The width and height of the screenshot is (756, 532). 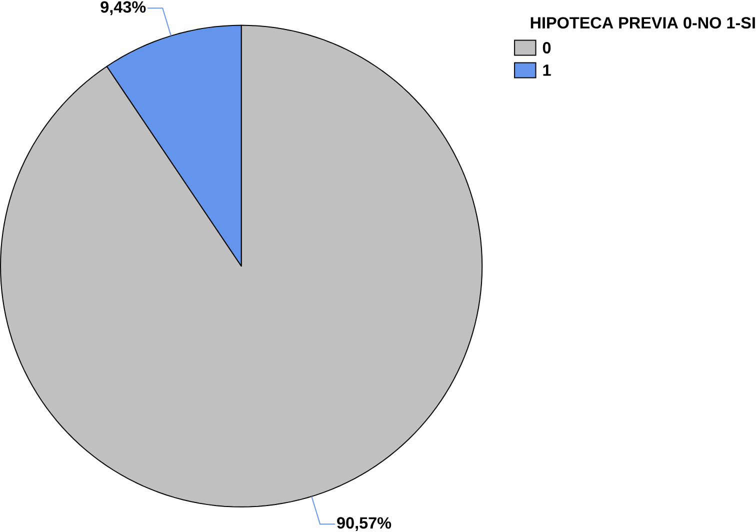 I want to click on legend-label: 0, so click(x=546, y=48).